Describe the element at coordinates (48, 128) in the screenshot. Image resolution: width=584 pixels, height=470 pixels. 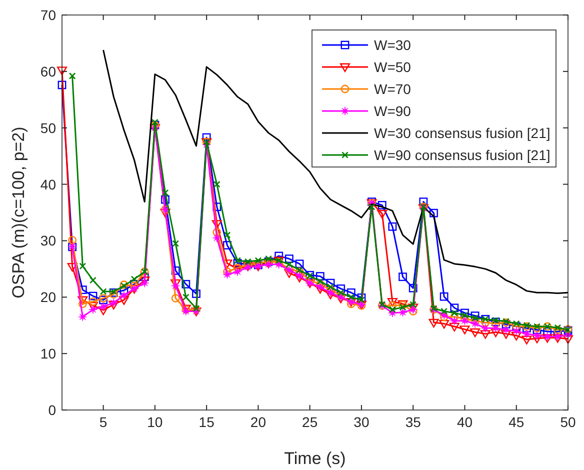
I see `y-tick-label: 50` at that location.